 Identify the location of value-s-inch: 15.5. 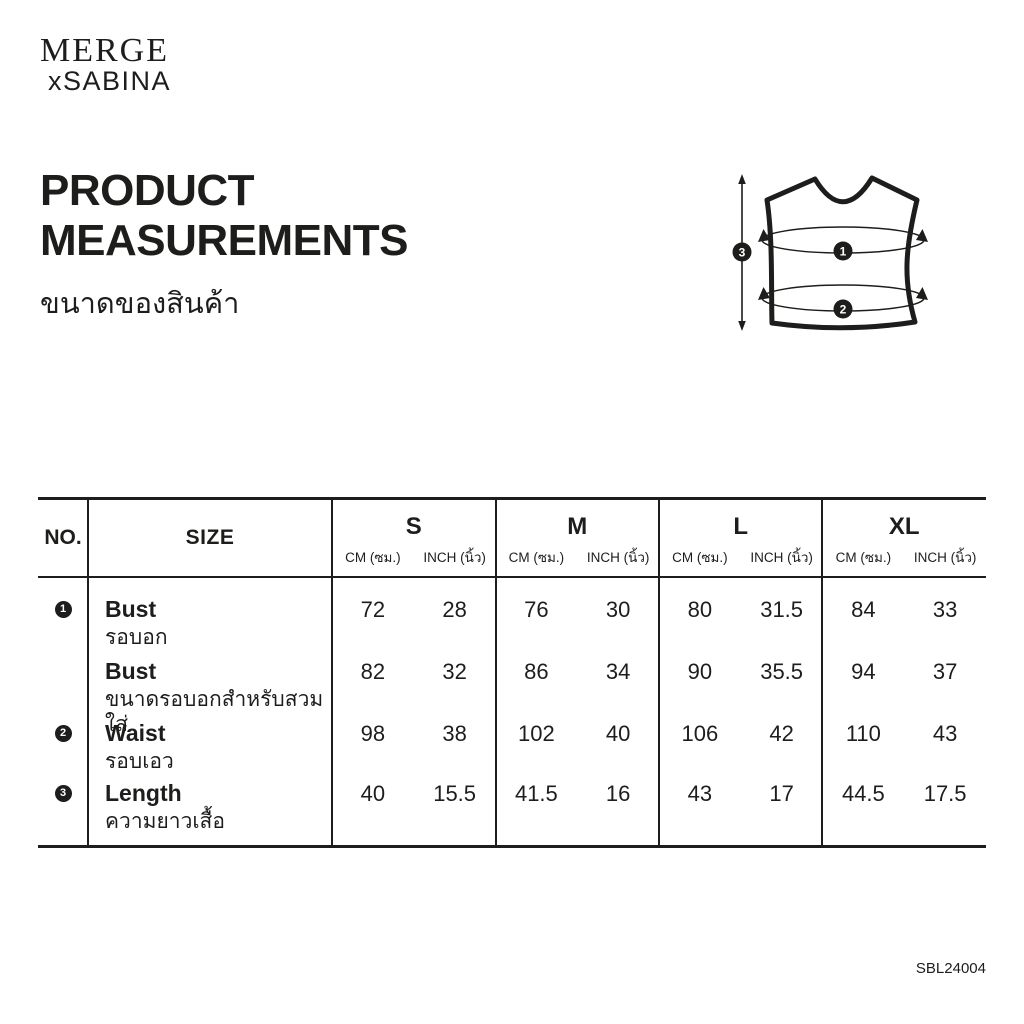
(455, 793).